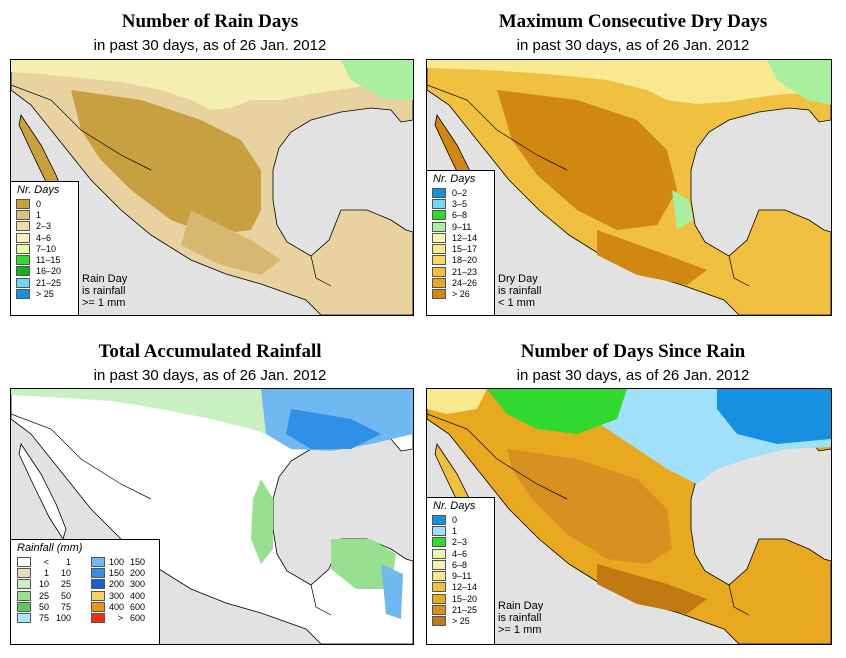 Image resolution: width=846 pixels, height=658 pixels. I want to click on legend-range-low: 75, so click(43, 618).